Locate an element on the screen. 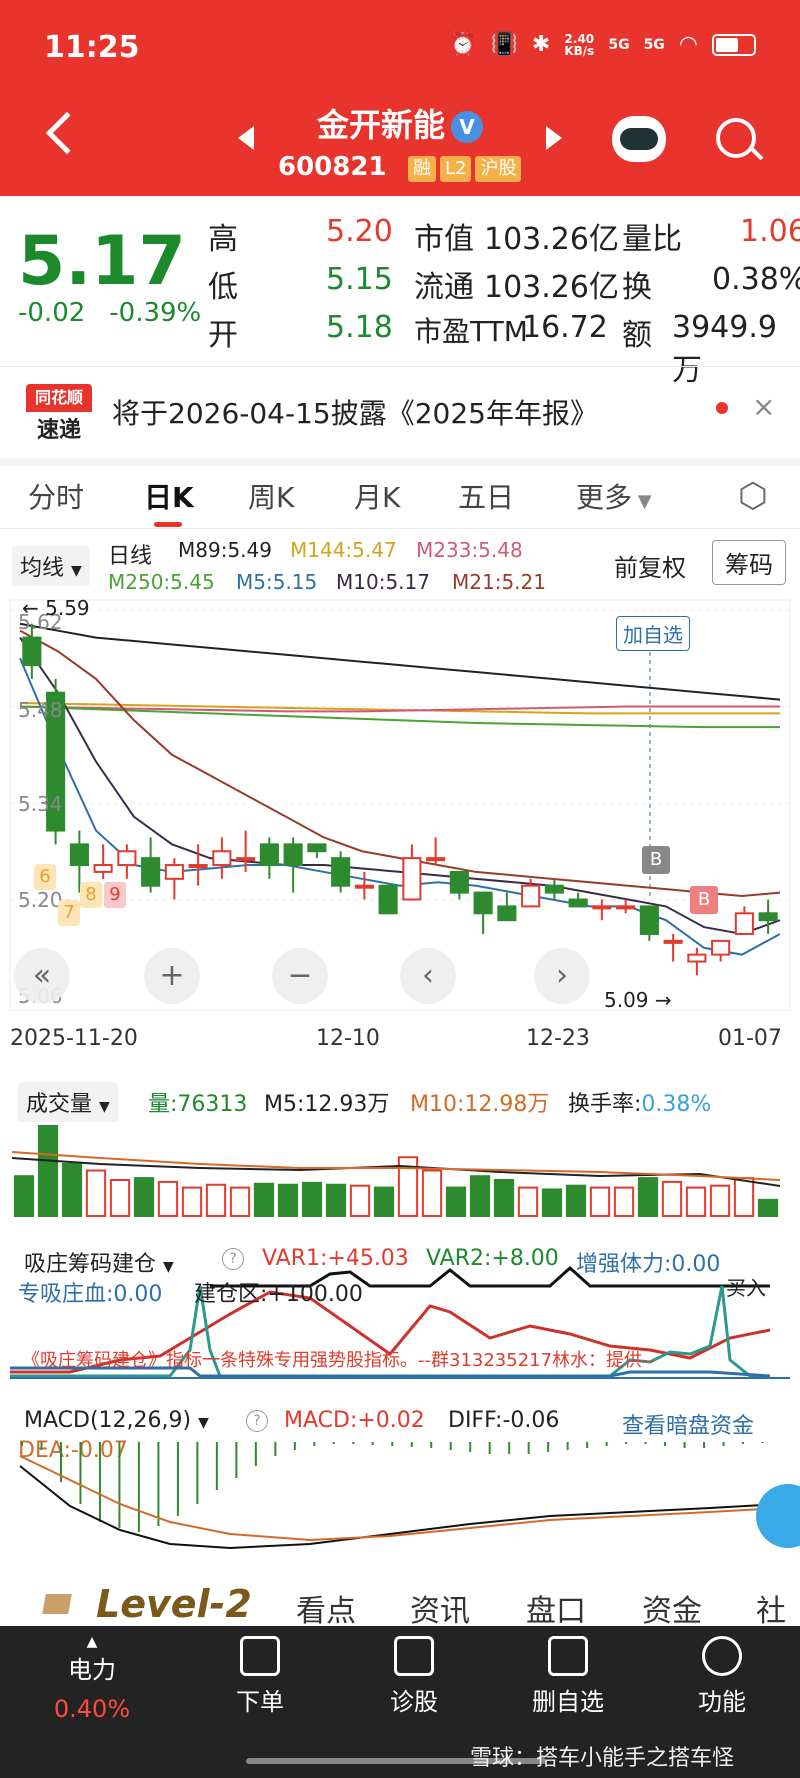 The height and width of the screenshot is (1778, 800). settings-hex-icon: ⬡ is located at coordinates (753, 496).